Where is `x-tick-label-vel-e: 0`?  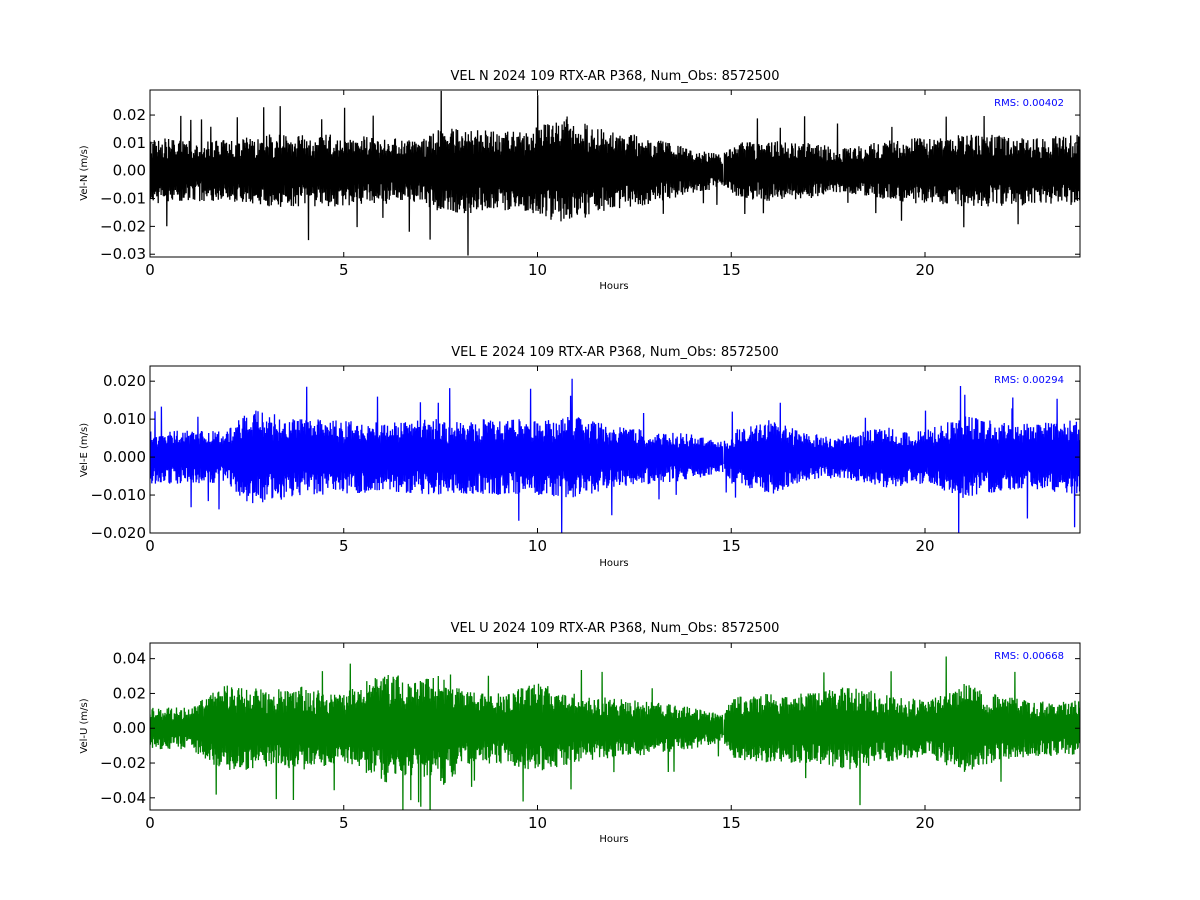
x-tick-label-vel-e: 0 is located at coordinates (150, 546).